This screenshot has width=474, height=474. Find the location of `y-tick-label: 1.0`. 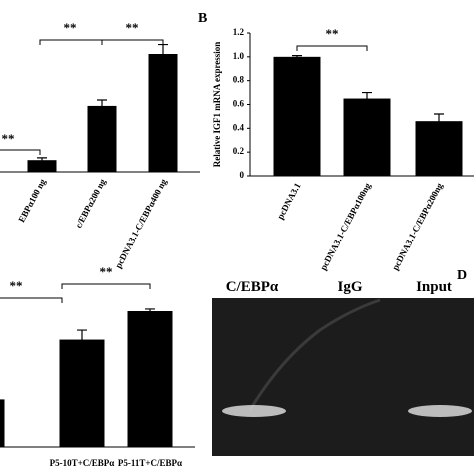

y-tick-label: 1.0 is located at coordinates (239, 56).